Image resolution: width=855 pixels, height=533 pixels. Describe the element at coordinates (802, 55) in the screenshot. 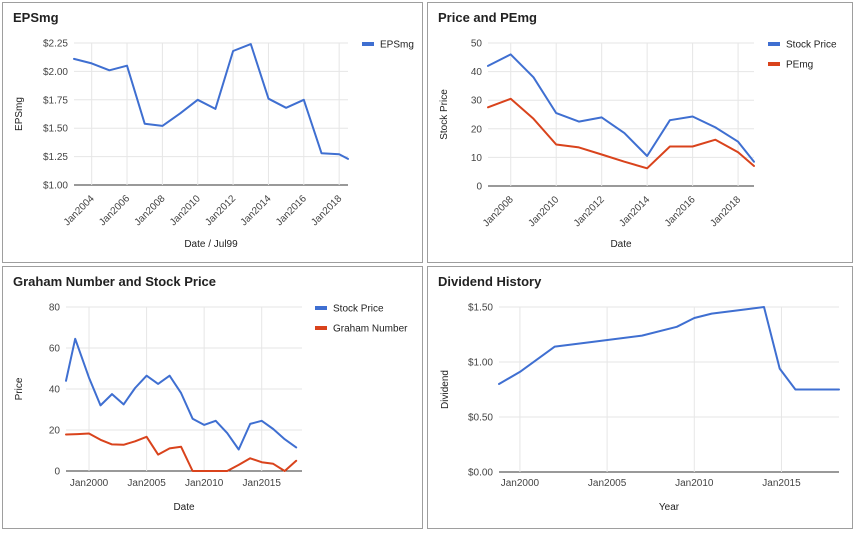

I see `legend: Stock Price PEmg` at that location.